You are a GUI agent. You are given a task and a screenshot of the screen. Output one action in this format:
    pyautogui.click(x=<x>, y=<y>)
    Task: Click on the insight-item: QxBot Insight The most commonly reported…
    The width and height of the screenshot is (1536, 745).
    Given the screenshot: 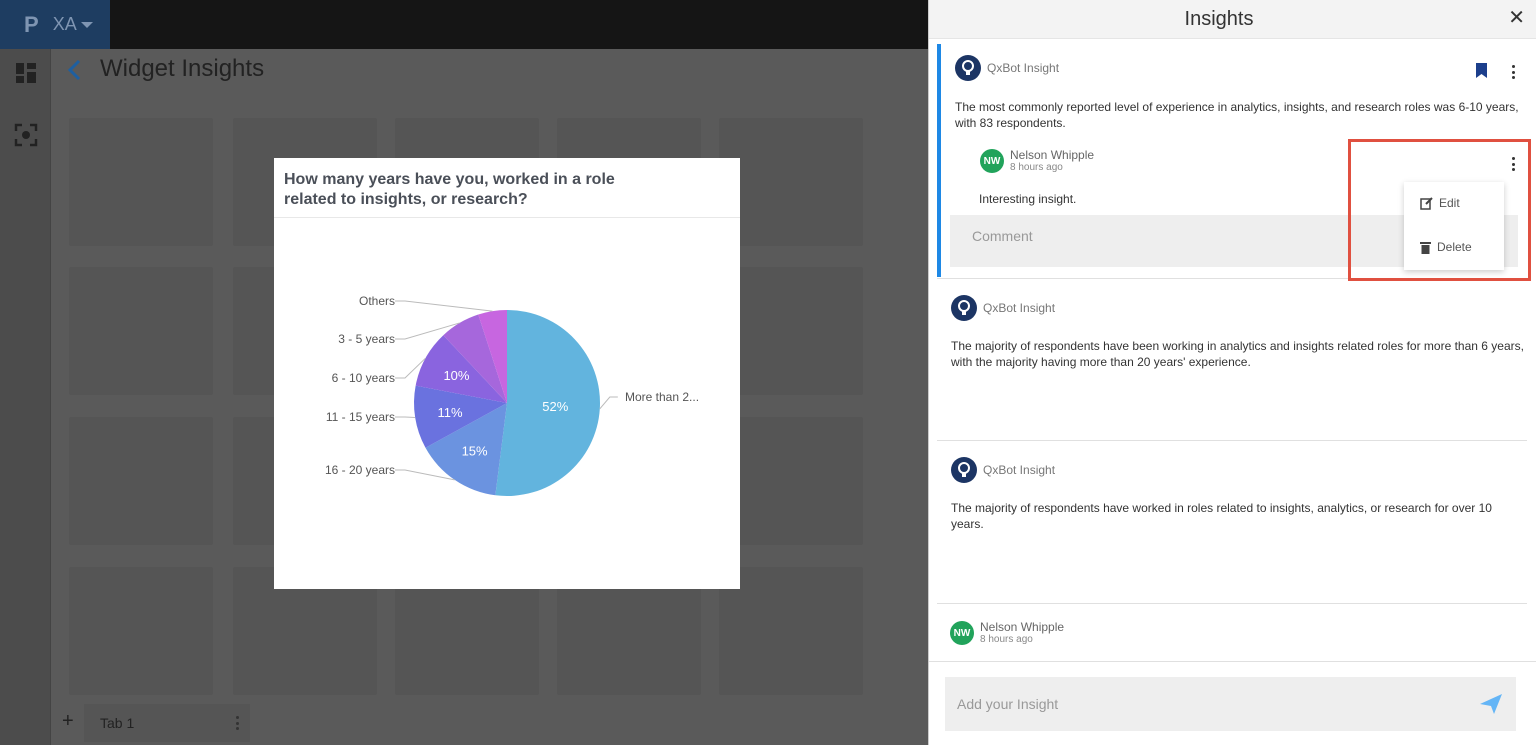 What is the action you would take?
    pyautogui.click(x=1232, y=160)
    